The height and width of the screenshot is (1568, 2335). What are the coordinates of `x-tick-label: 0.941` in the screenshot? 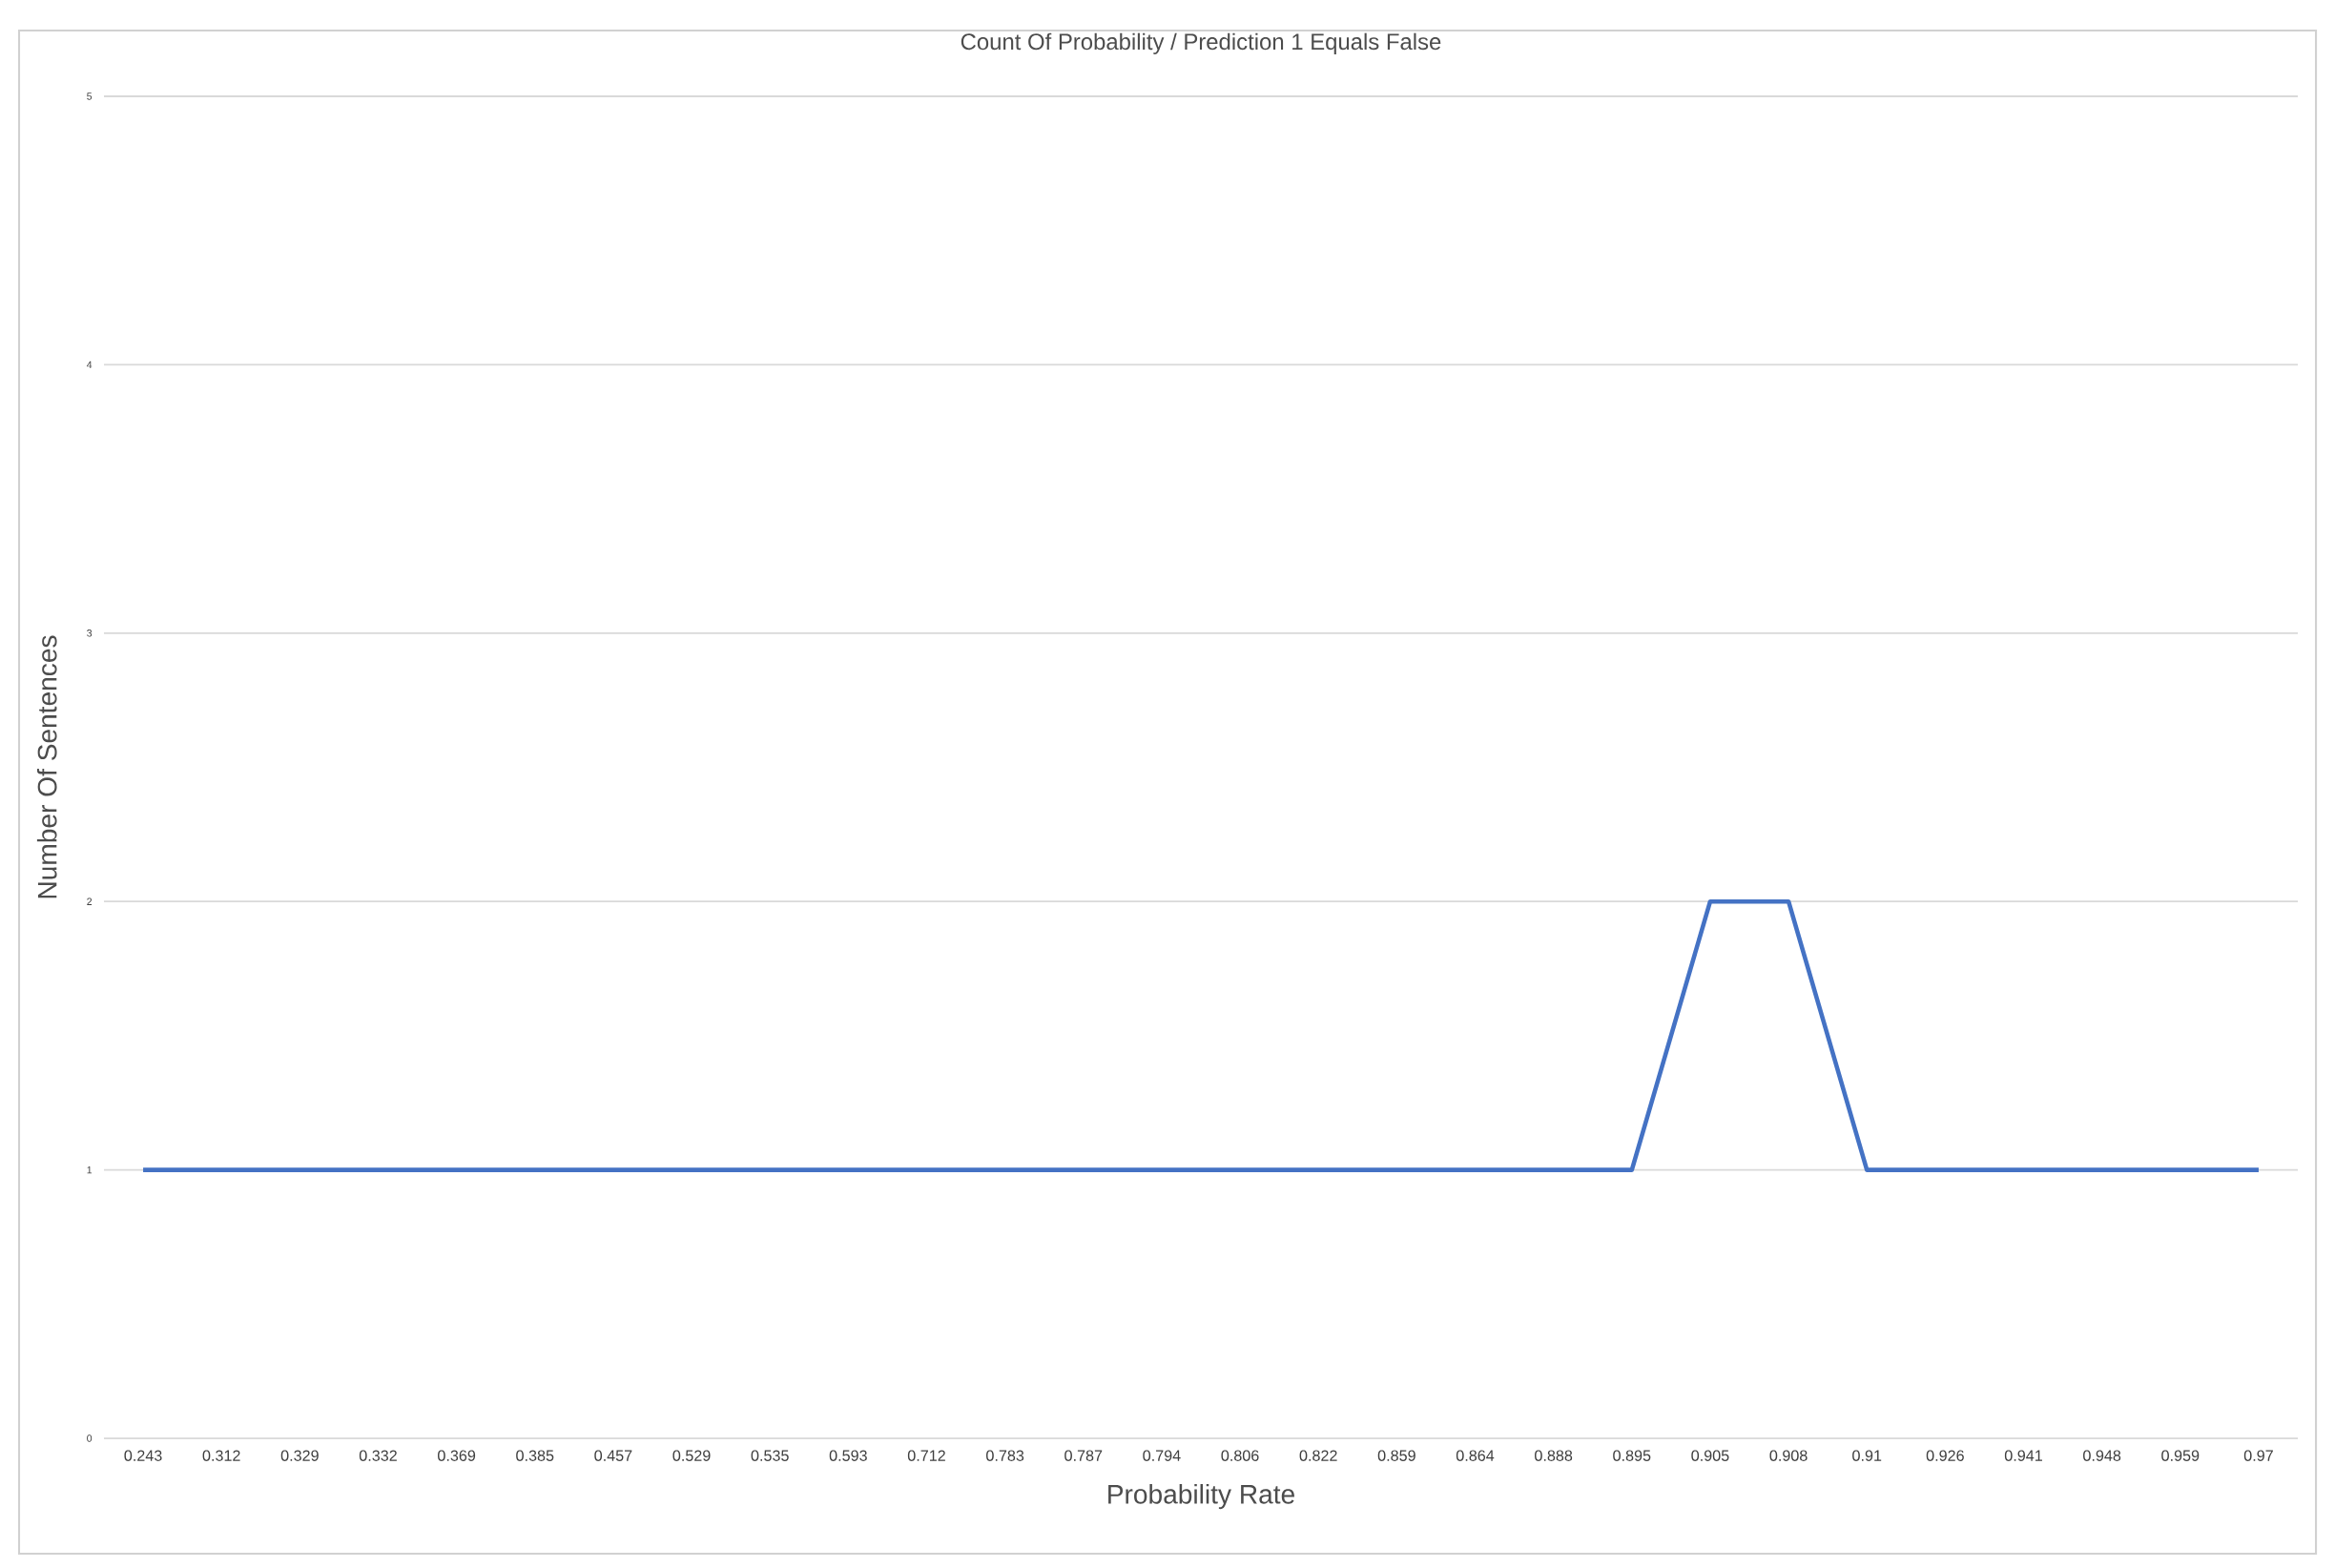 It's located at (2023, 1455).